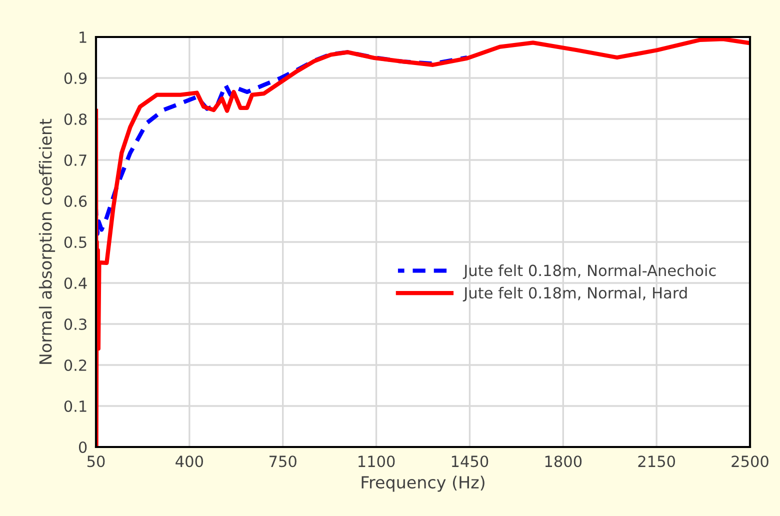  What do you see at coordinates (82, 447) in the screenshot?
I see `y-tick-label: 0` at bounding box center [82, 447].